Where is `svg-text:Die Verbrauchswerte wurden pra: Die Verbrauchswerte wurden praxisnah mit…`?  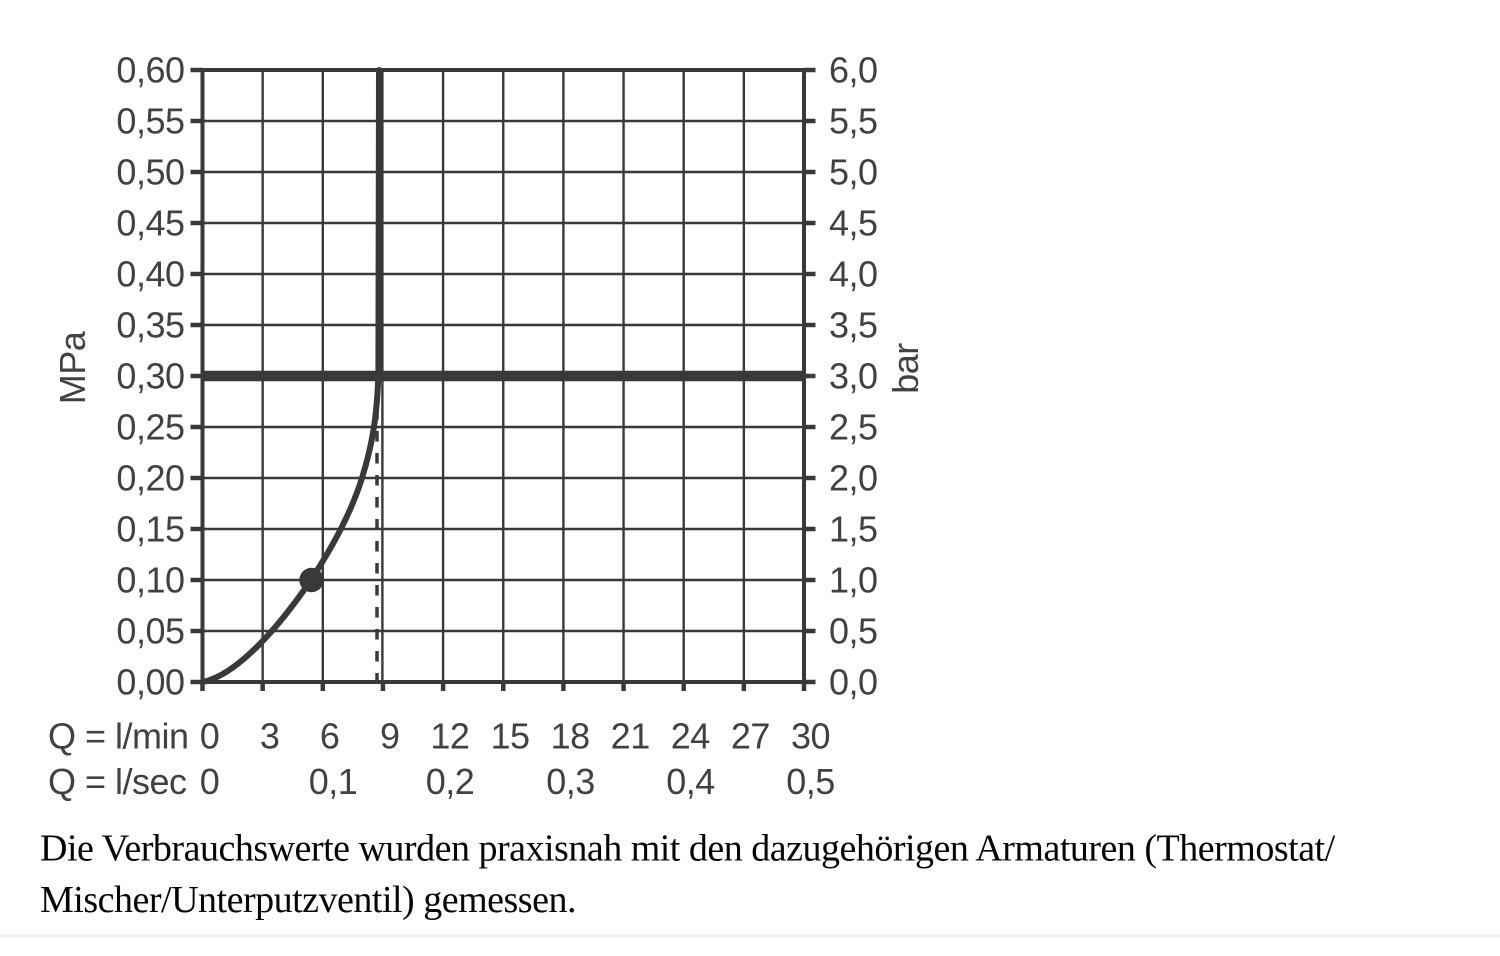
svg-text:Die Verbrauchswerte wurden pra: Die Verbrauchswerte wurden praxisnah mit… is located at coordinates (688, 849).